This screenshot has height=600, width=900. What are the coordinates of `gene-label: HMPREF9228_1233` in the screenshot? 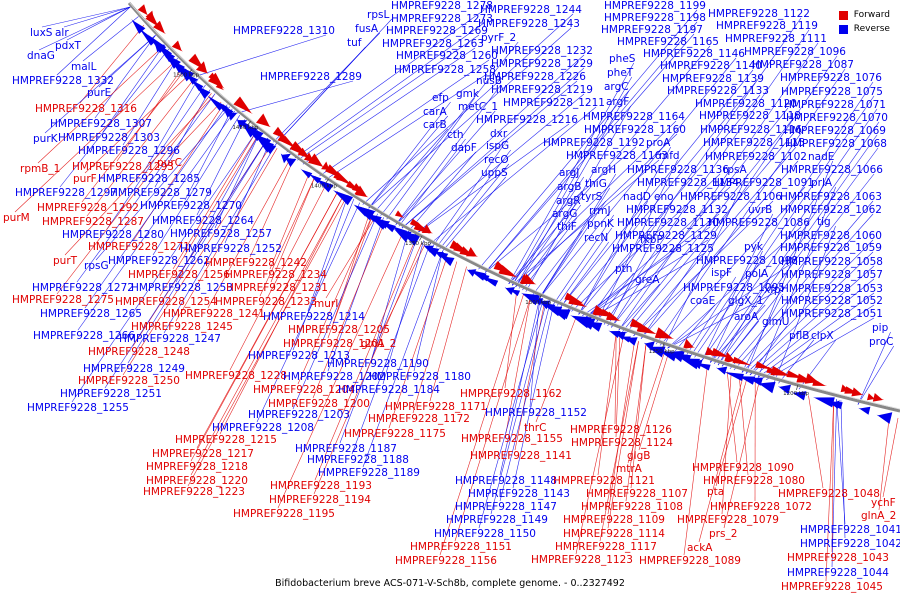 It's located at (266, 302).